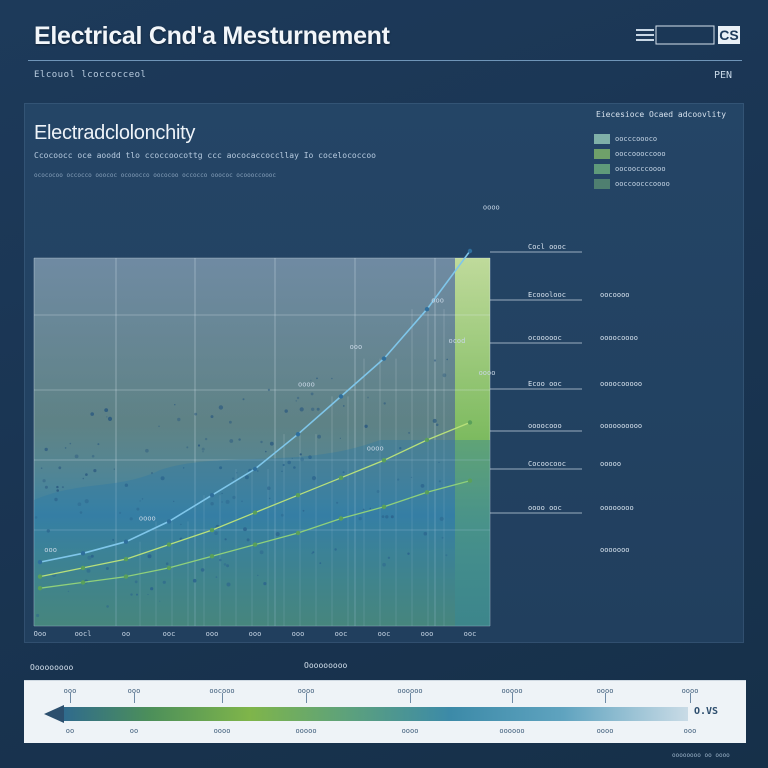  What do you see at coordinates (255, 634) in the screenshot?
I see `x-tick-labels: Ooo oocl oo ooc ooo ooo ooo ooc ooc ooo ooc` at bounding box center [255, 634].